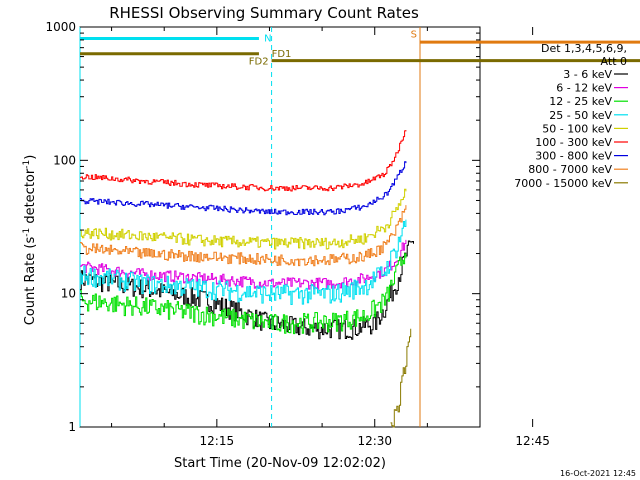 The image size is (640, 480). Describe the element at coordinates (243, 294) in the screenshot. I see `series-12-25-kev-before-gap` at that location.